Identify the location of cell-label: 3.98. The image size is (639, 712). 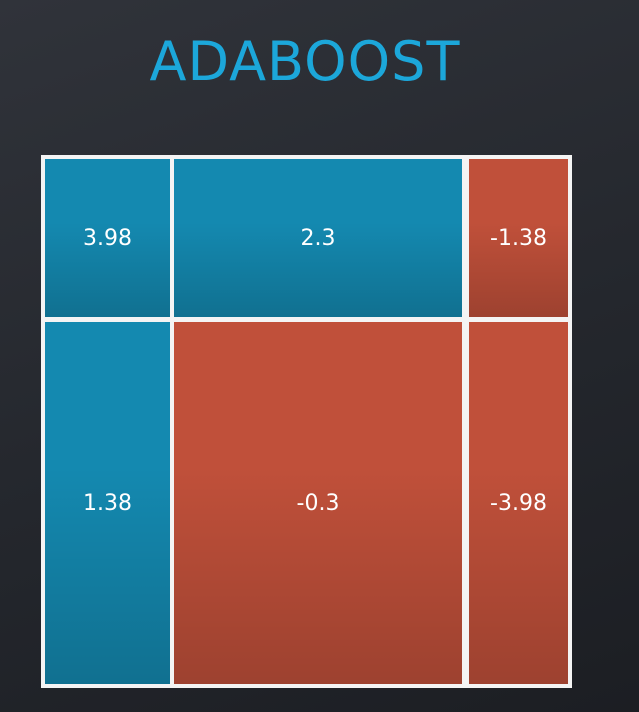
(107, 238).